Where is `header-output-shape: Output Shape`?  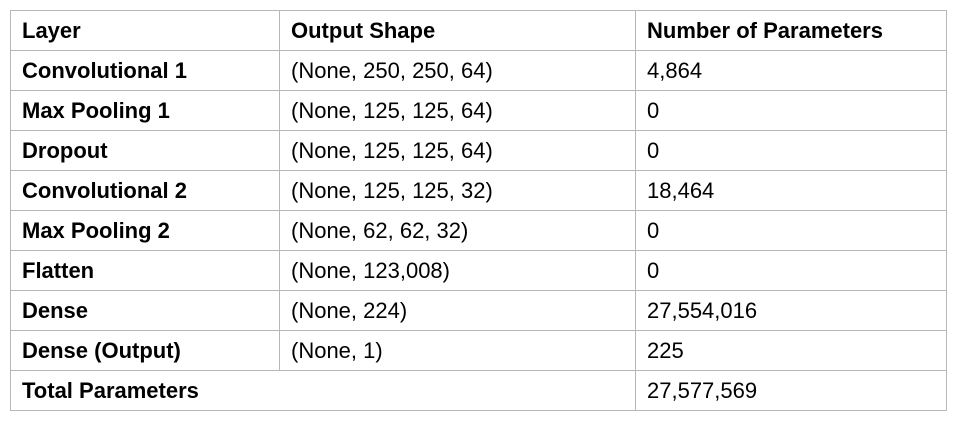 header-output-shape: Output Shape is located at coordinates (457, 30).